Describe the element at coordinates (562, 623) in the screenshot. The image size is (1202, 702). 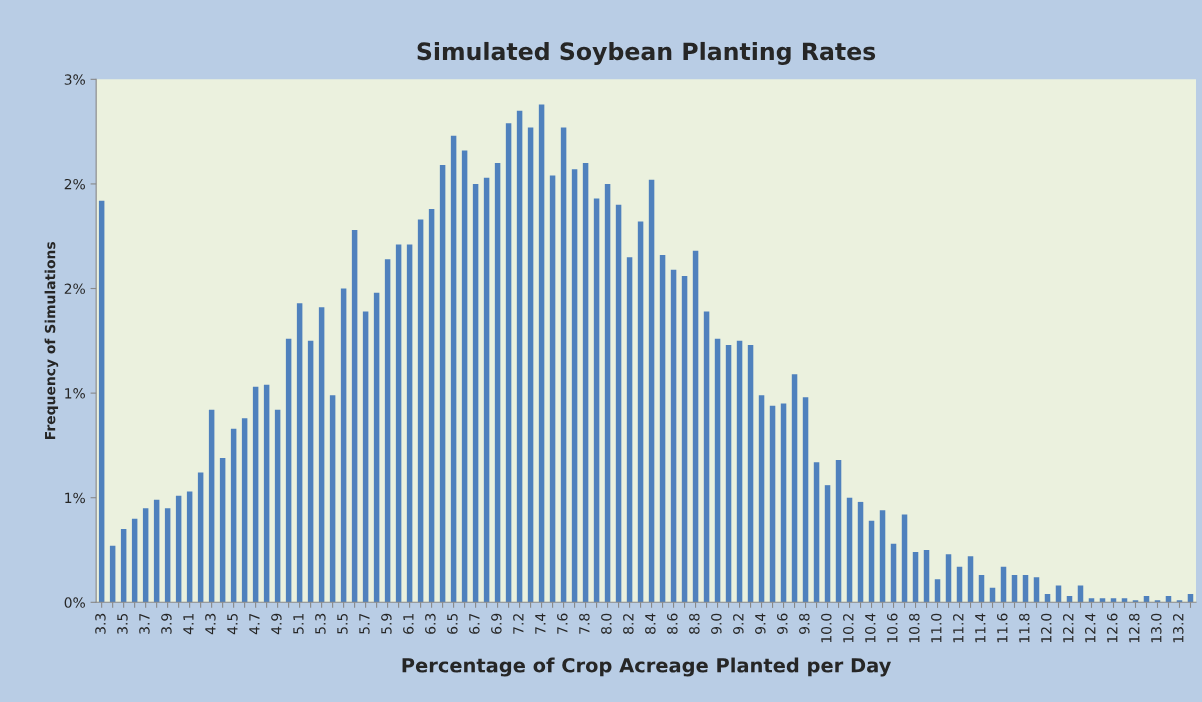
I see `x-tick-label: 7.6` at that location.